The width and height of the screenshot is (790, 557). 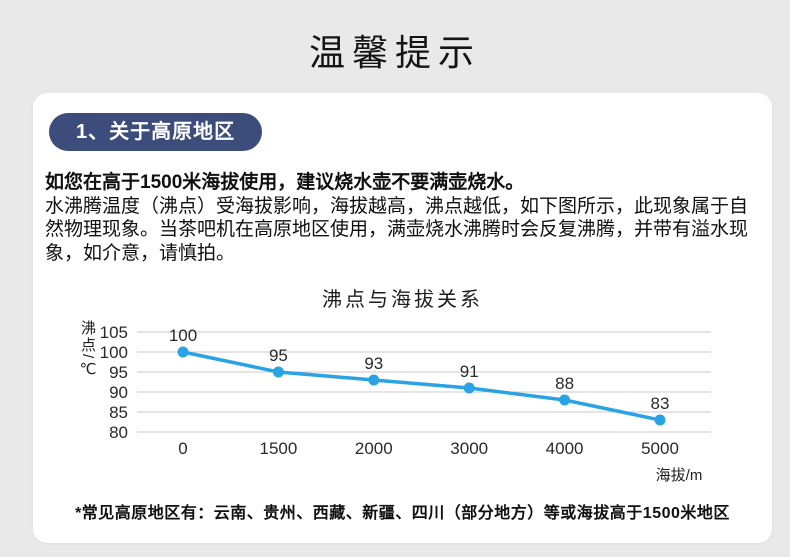 What do you see at coordinates (564, 383) in the screenshot?
I see `data-point-label: 88` at bounding box center [564, 383].